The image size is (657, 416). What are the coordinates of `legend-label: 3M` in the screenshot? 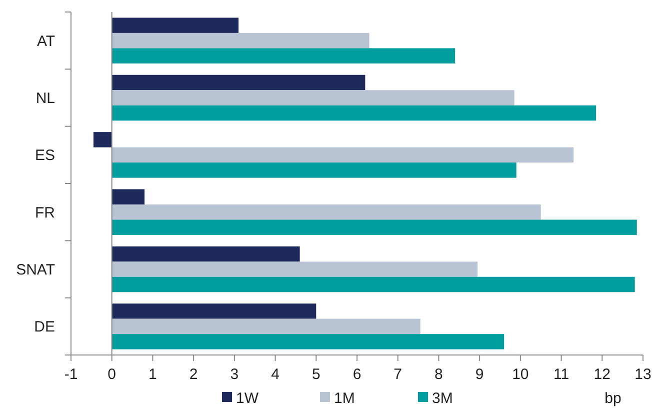 It's located at (442, 398).